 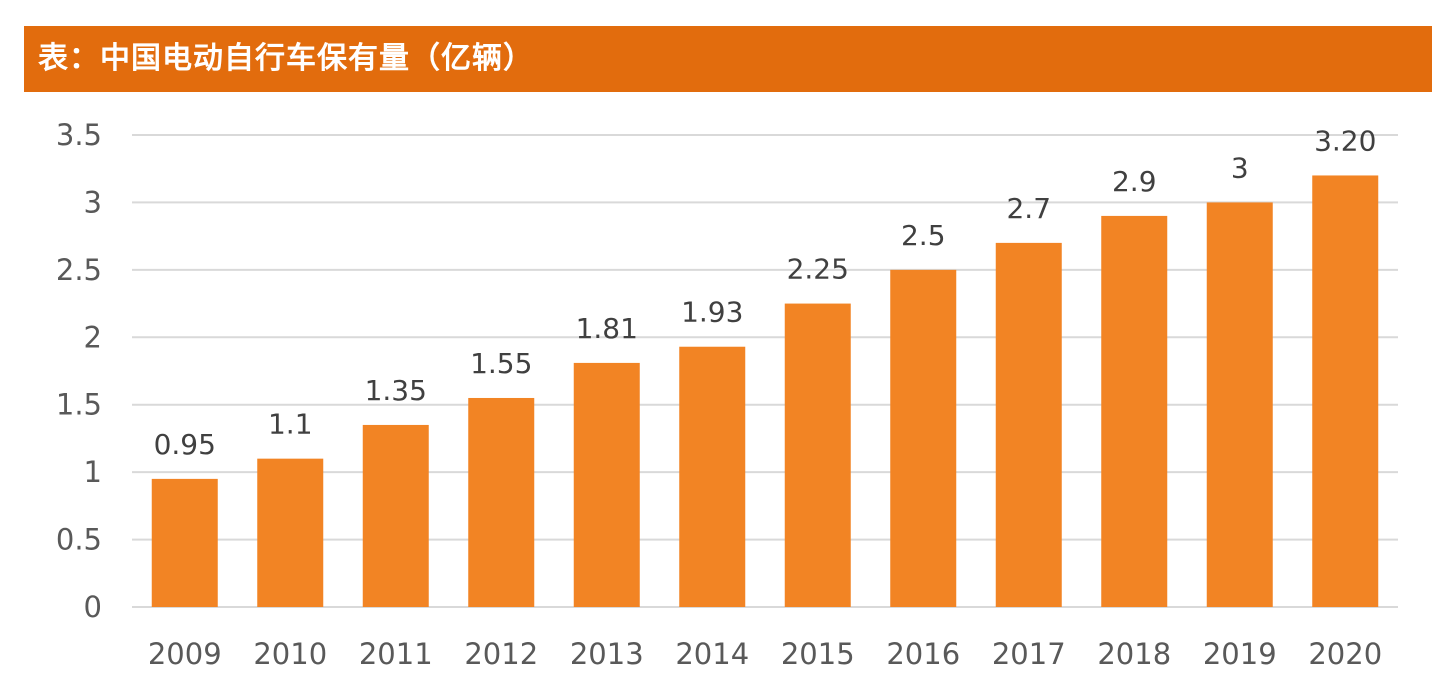 What do you see at coordinates (923, 654) in the screenshot?
I see `x-tick-label: 2016` at bounding box center [923, 654].